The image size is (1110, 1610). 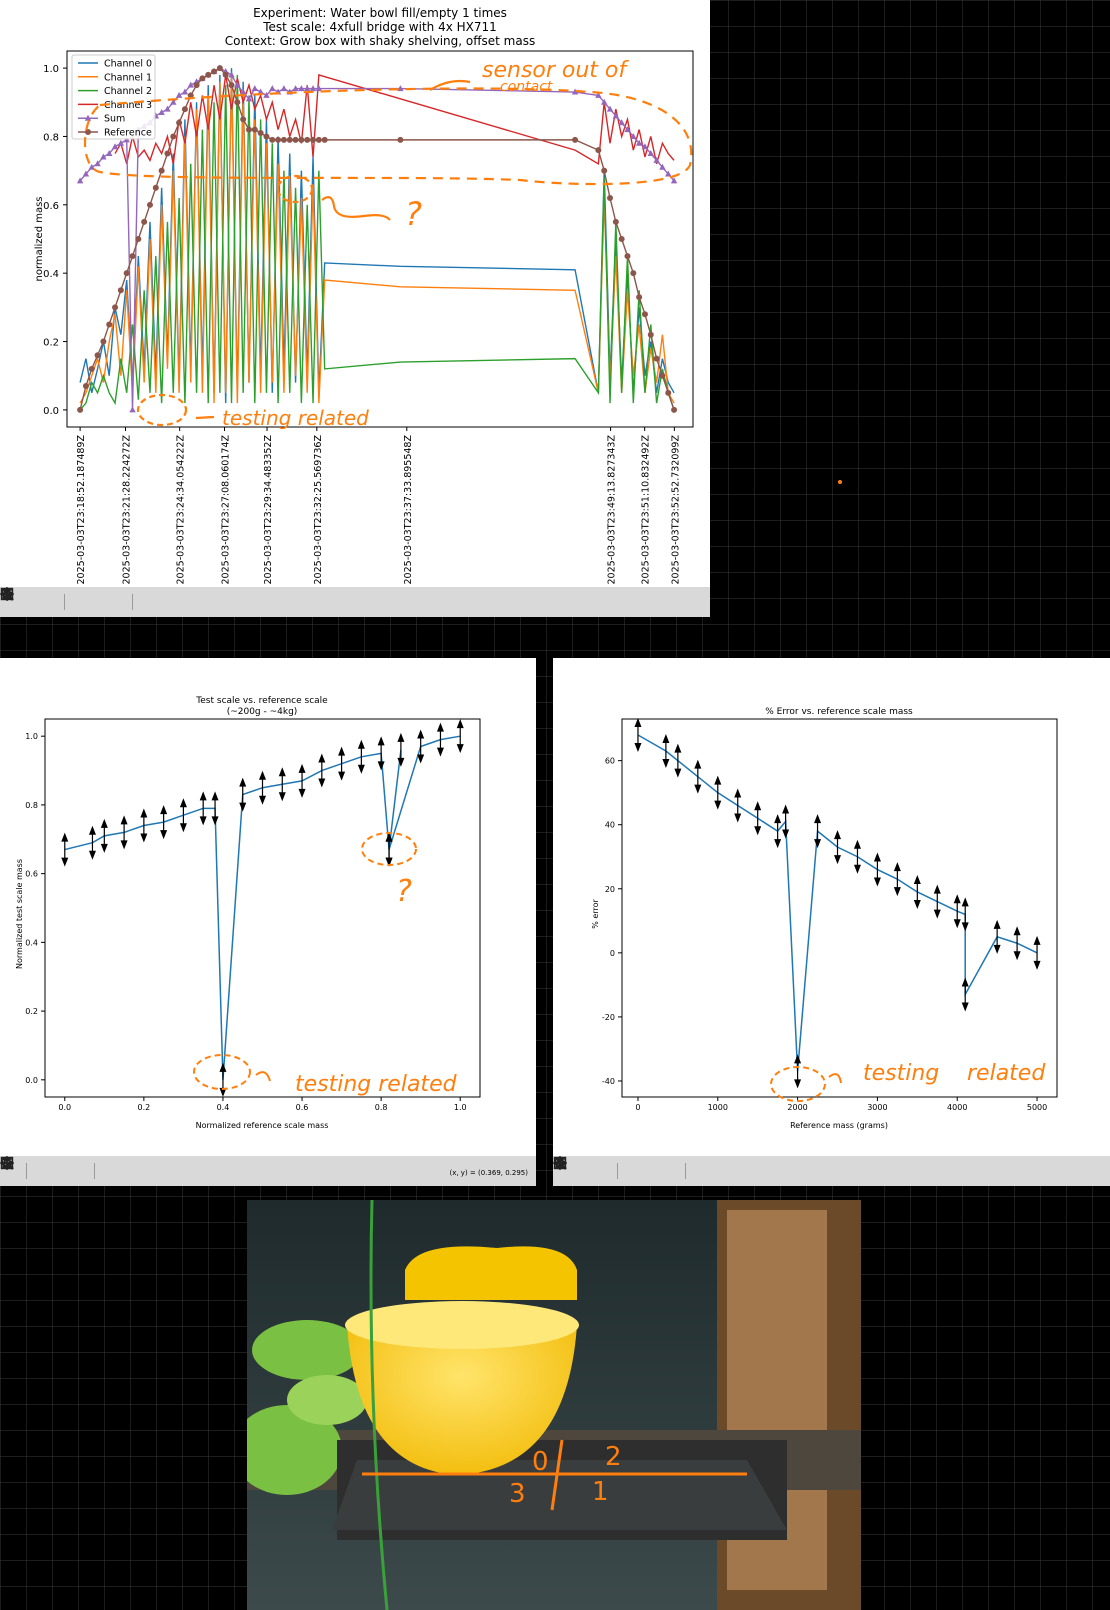 I want to click on x-tick-label: 1.0, so click(x=460, y=1107).